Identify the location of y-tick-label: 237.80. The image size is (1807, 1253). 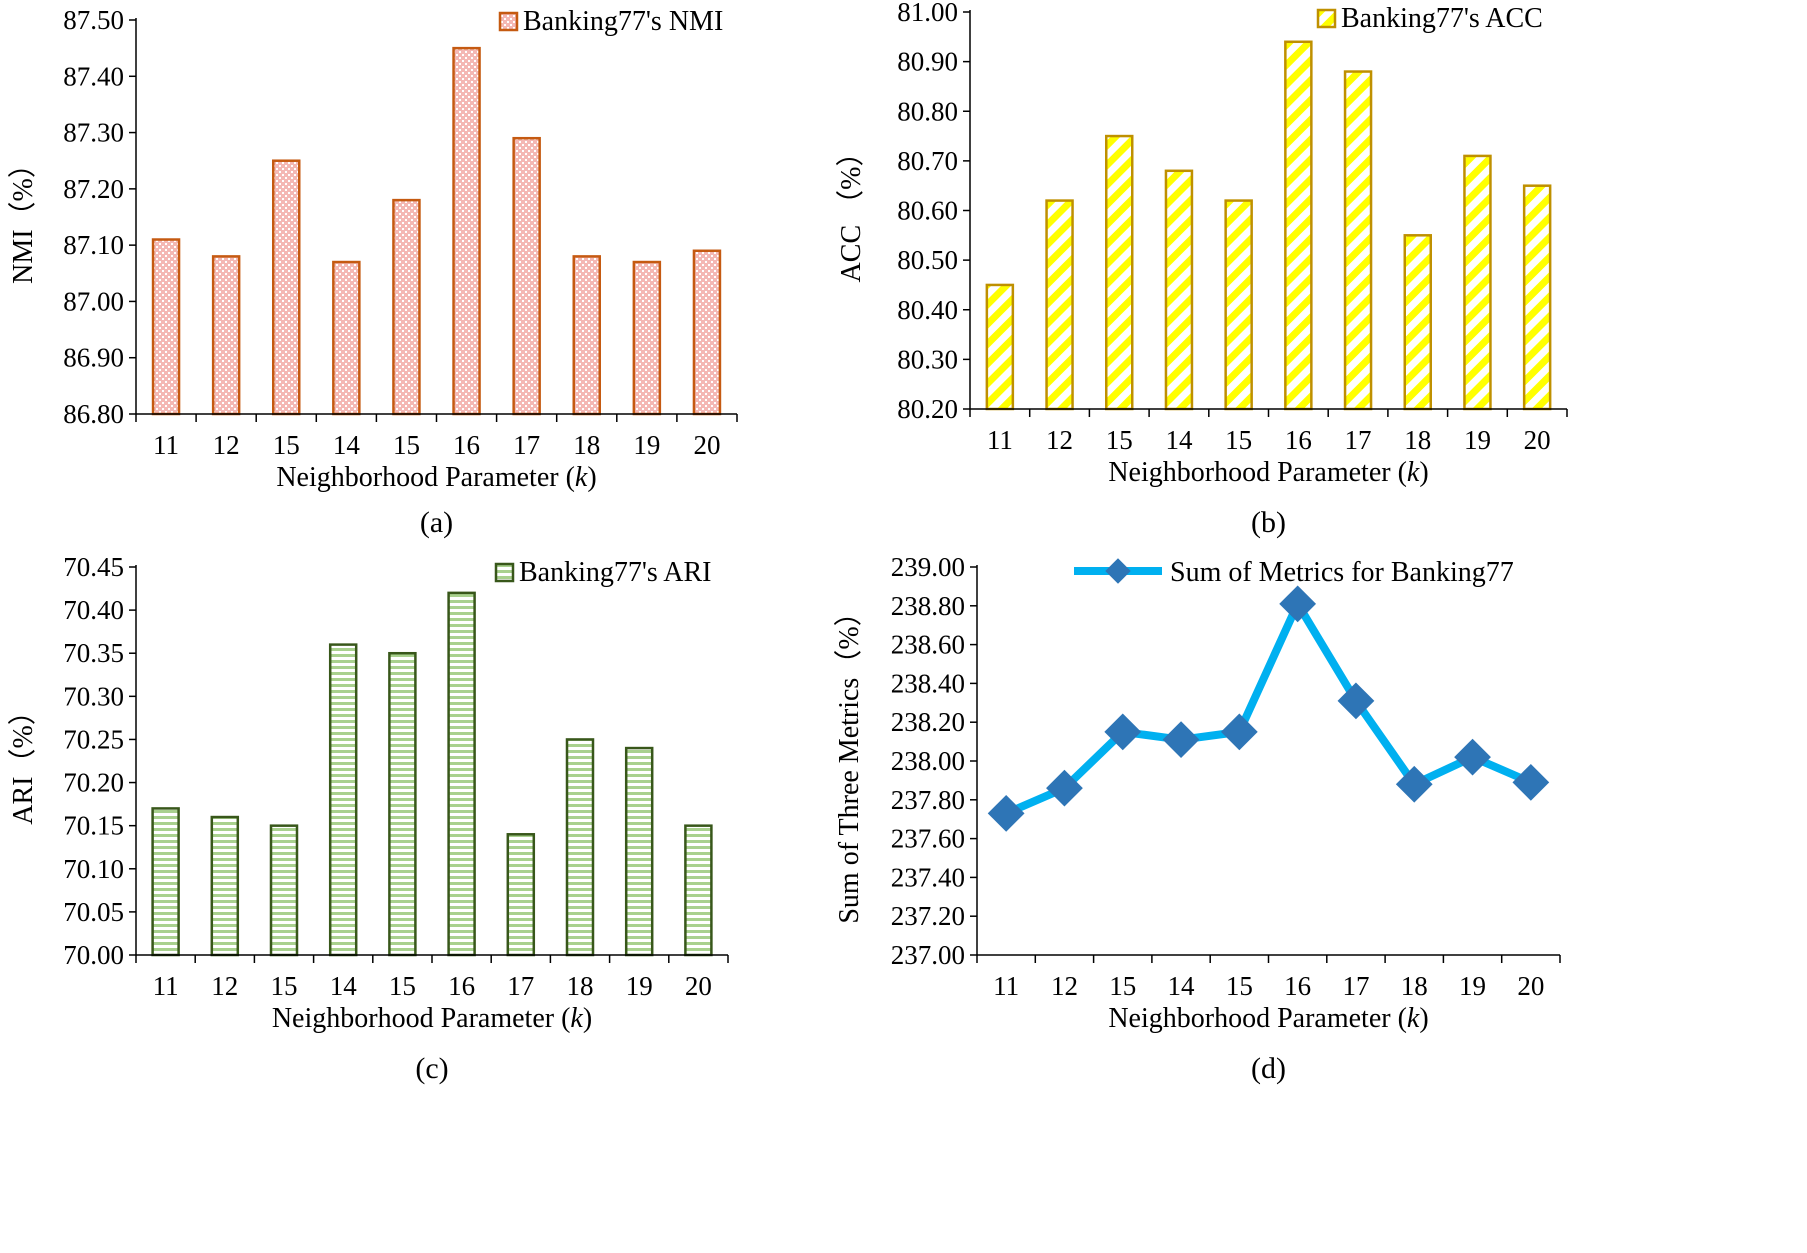
(928, 800).